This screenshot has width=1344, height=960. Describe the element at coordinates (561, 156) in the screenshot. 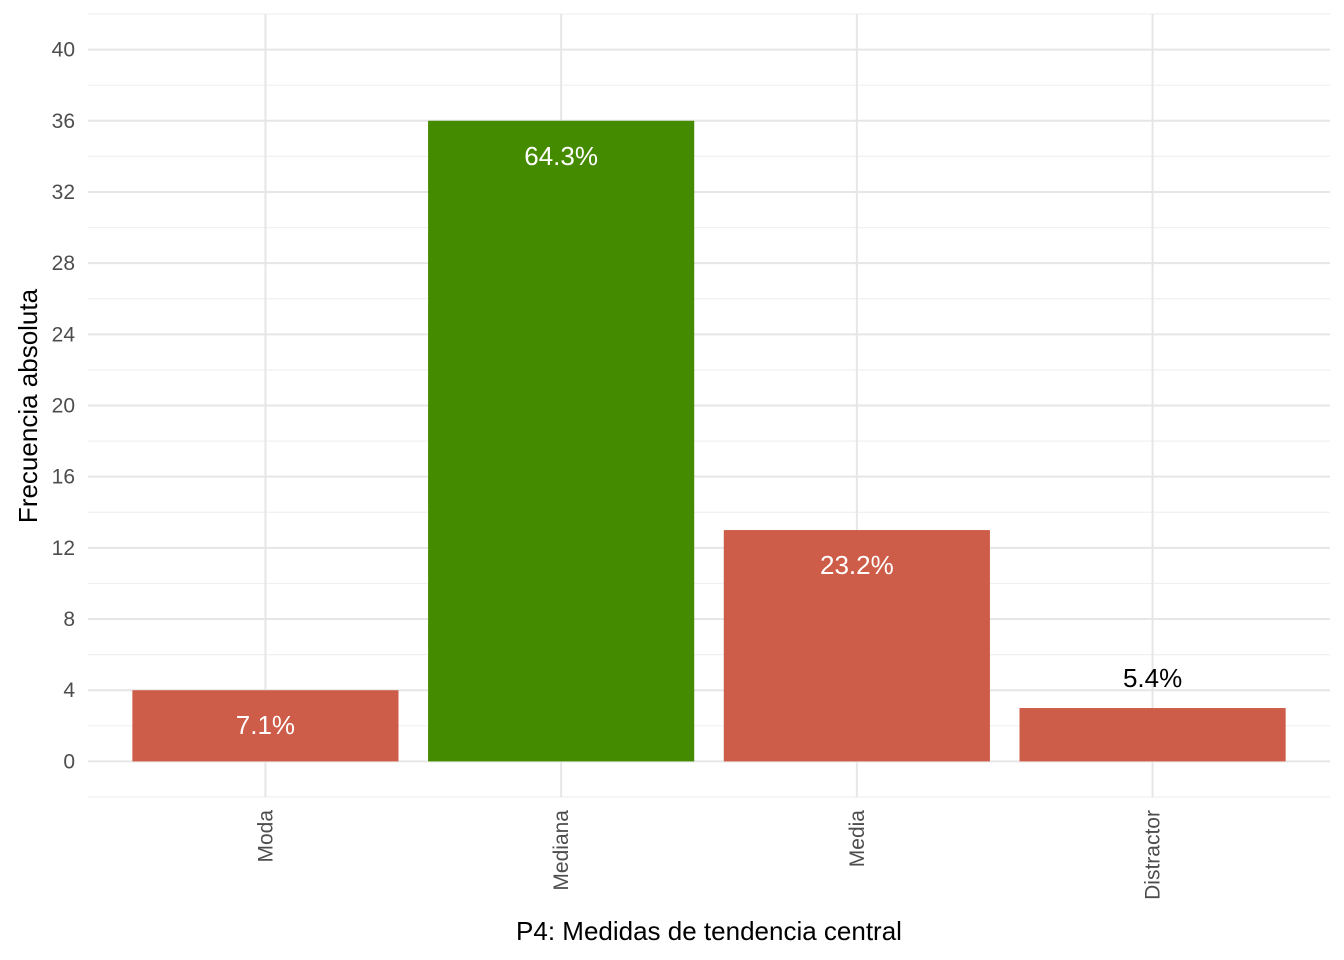

I see `data-label-mediana: 64.3%` at that location.